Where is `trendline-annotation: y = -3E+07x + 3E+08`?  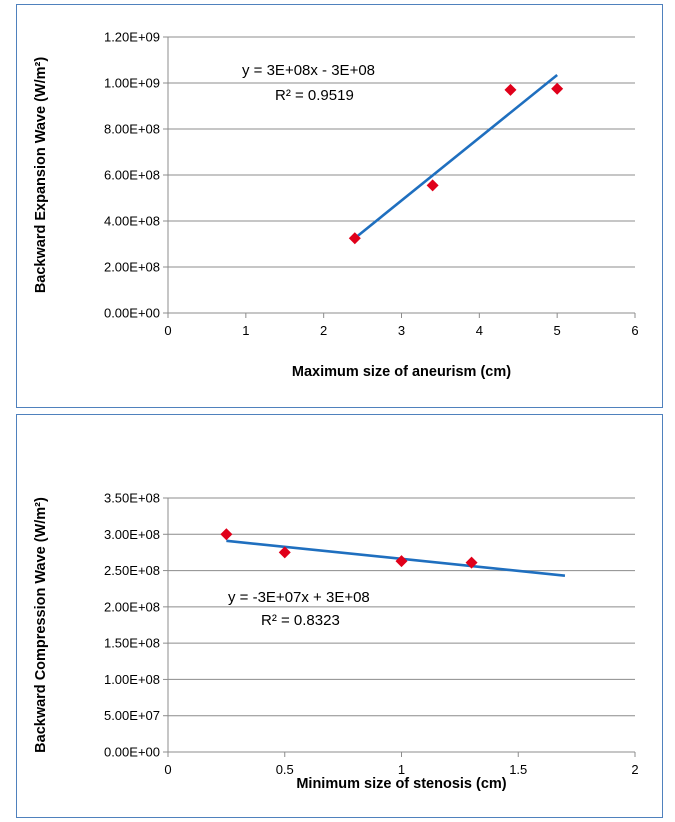 trendline-annotation: y = -3E+07x + 3E+08 is located at coordinates (299, 597).